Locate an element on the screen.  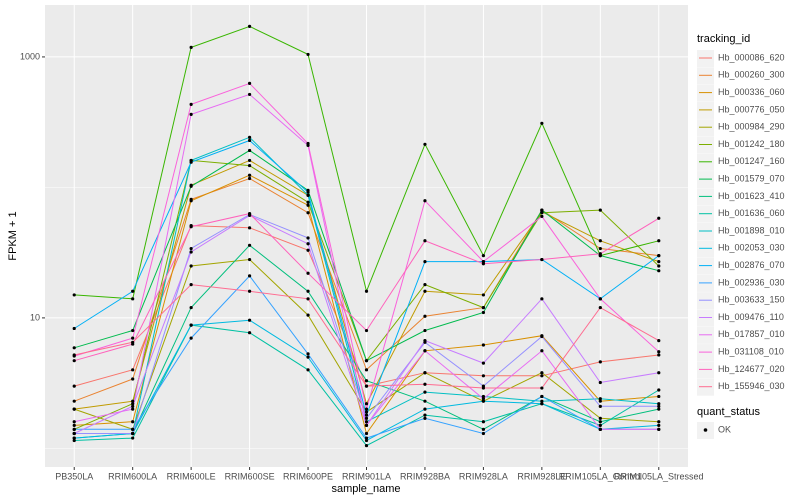
x-tick-label: RRIM928LA is located at coordinates (483, 476).